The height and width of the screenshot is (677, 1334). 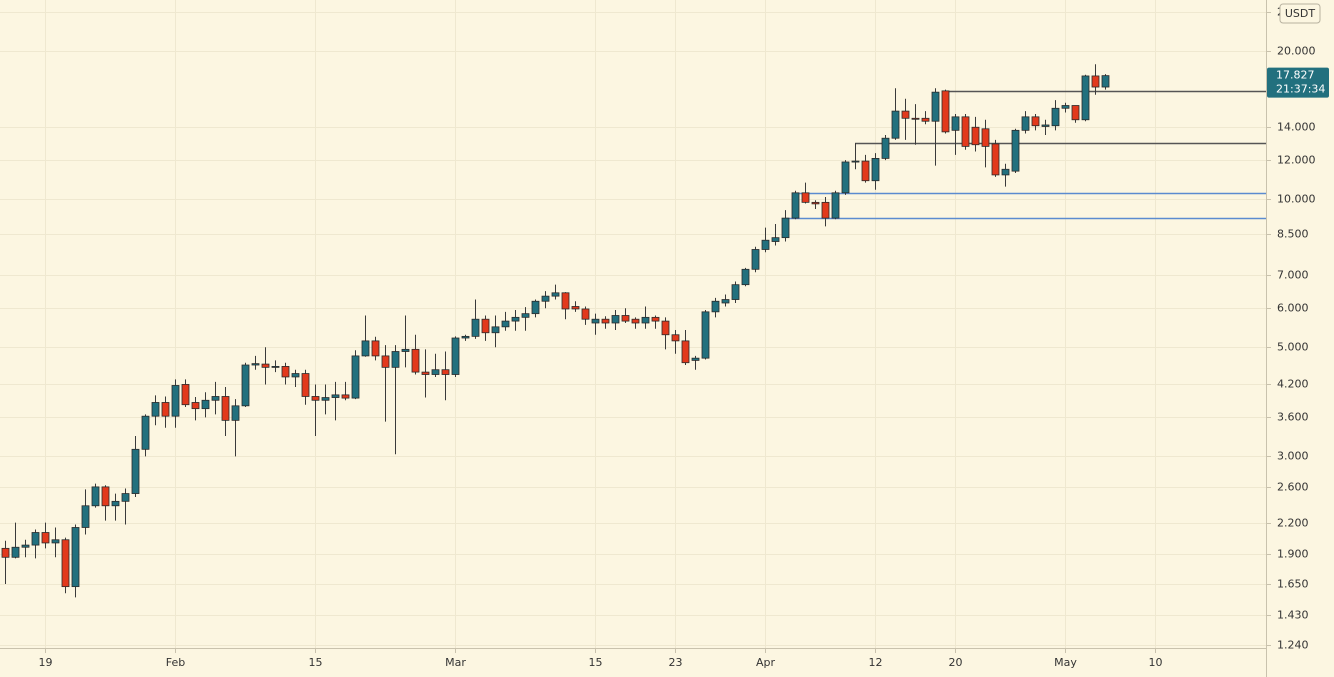 What do you see at coordinates (1293, 645) in the screenshot?
I see `y-tick-label: 1.240` at bounding box center [1293, 645].